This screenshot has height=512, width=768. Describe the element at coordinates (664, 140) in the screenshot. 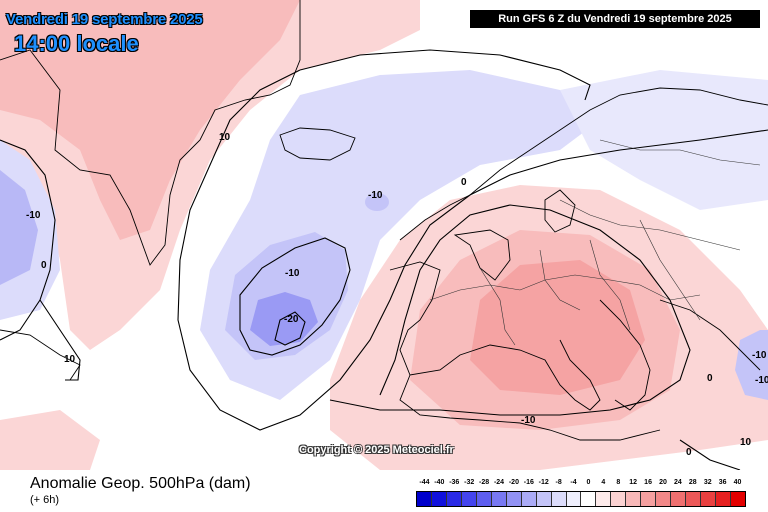

I see `negative-anomaly-scandinavia` at that location.